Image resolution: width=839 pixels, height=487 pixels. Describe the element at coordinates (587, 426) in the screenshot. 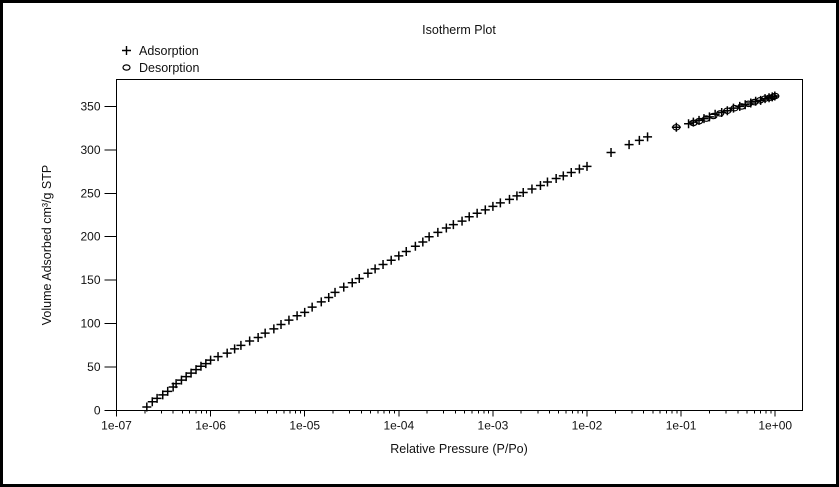

I see `x-tick-label: 1e-02` at that location.